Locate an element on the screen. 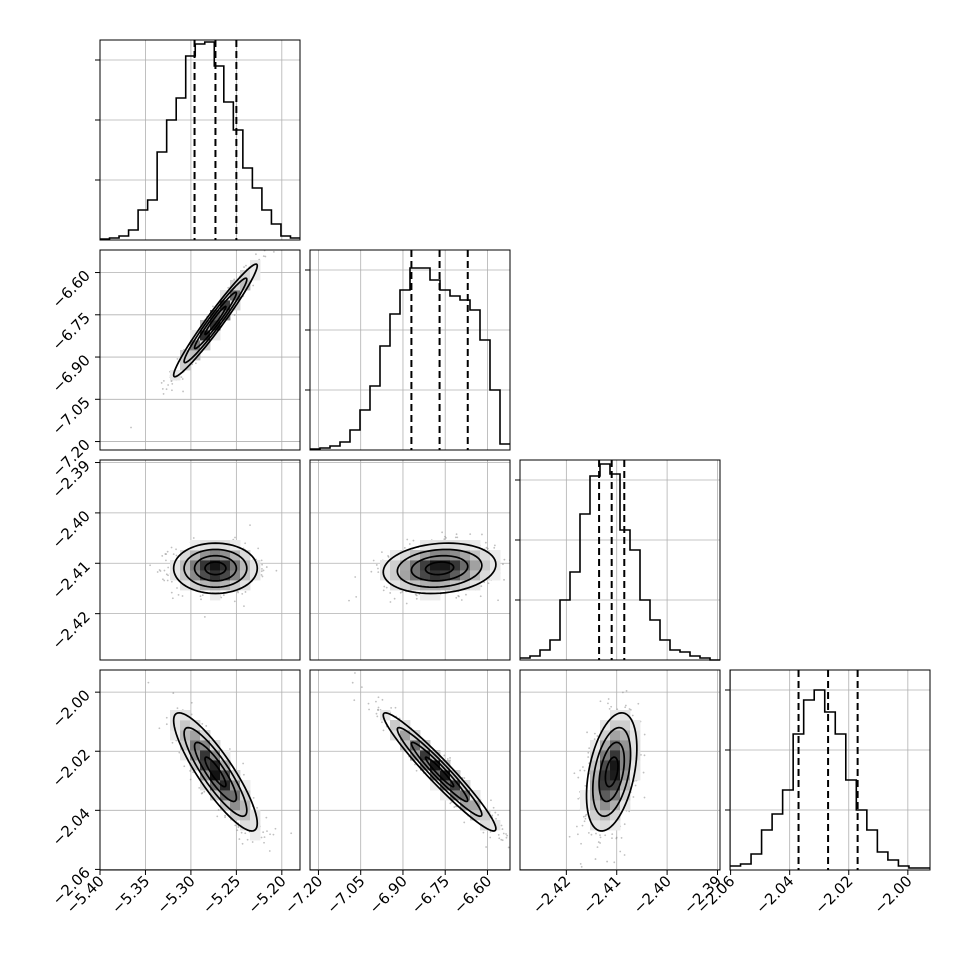 This screenshot has height=970, width=970. panel-frame is located at coordinates (200, 560).